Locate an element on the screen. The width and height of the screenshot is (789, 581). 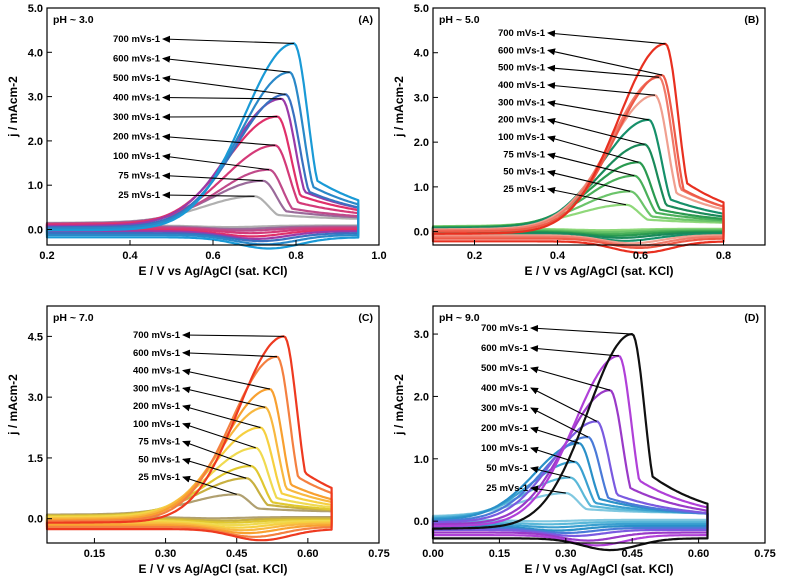
y-axis-label-d: j / mAcm-2 is located at coordinates (399, 405).